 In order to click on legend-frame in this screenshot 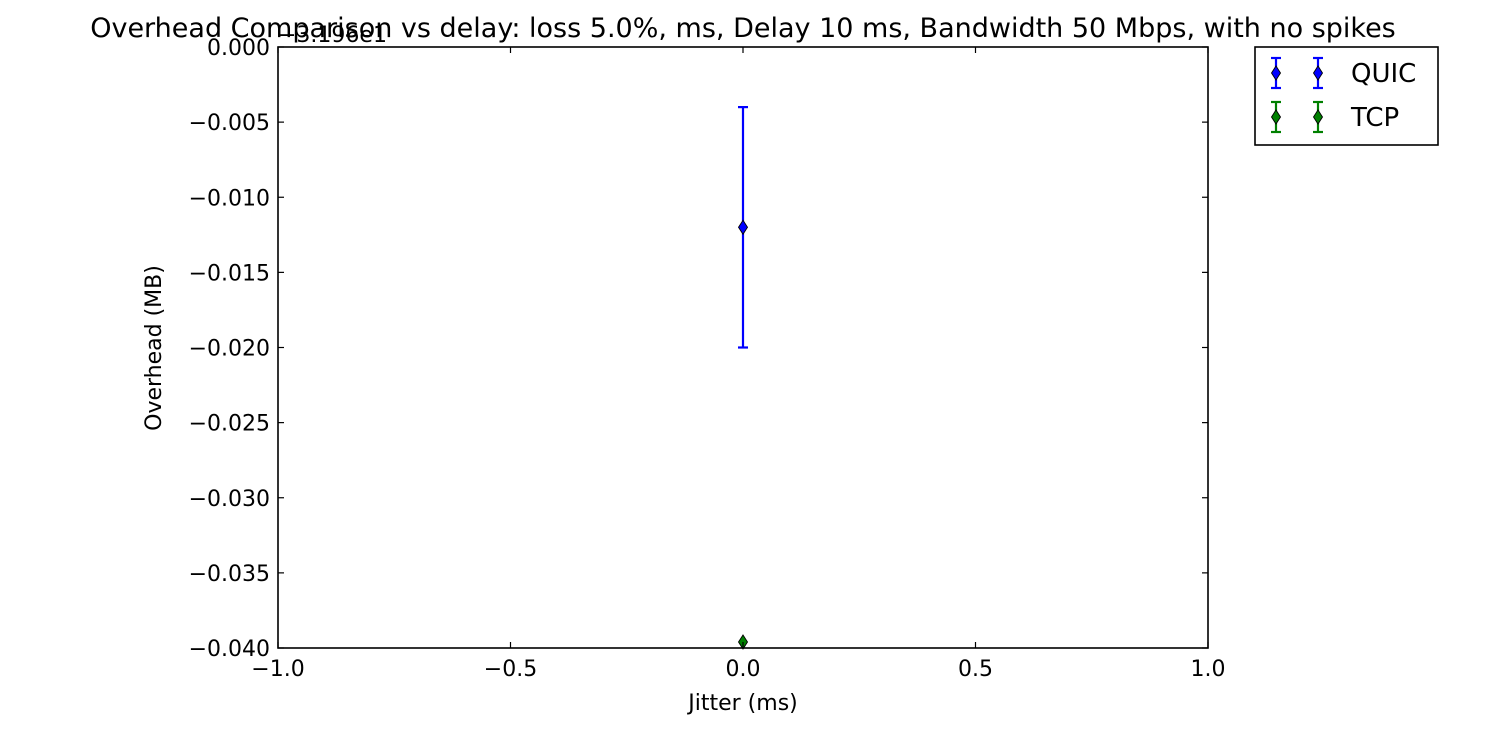, I will do `click(1346, 96)`.